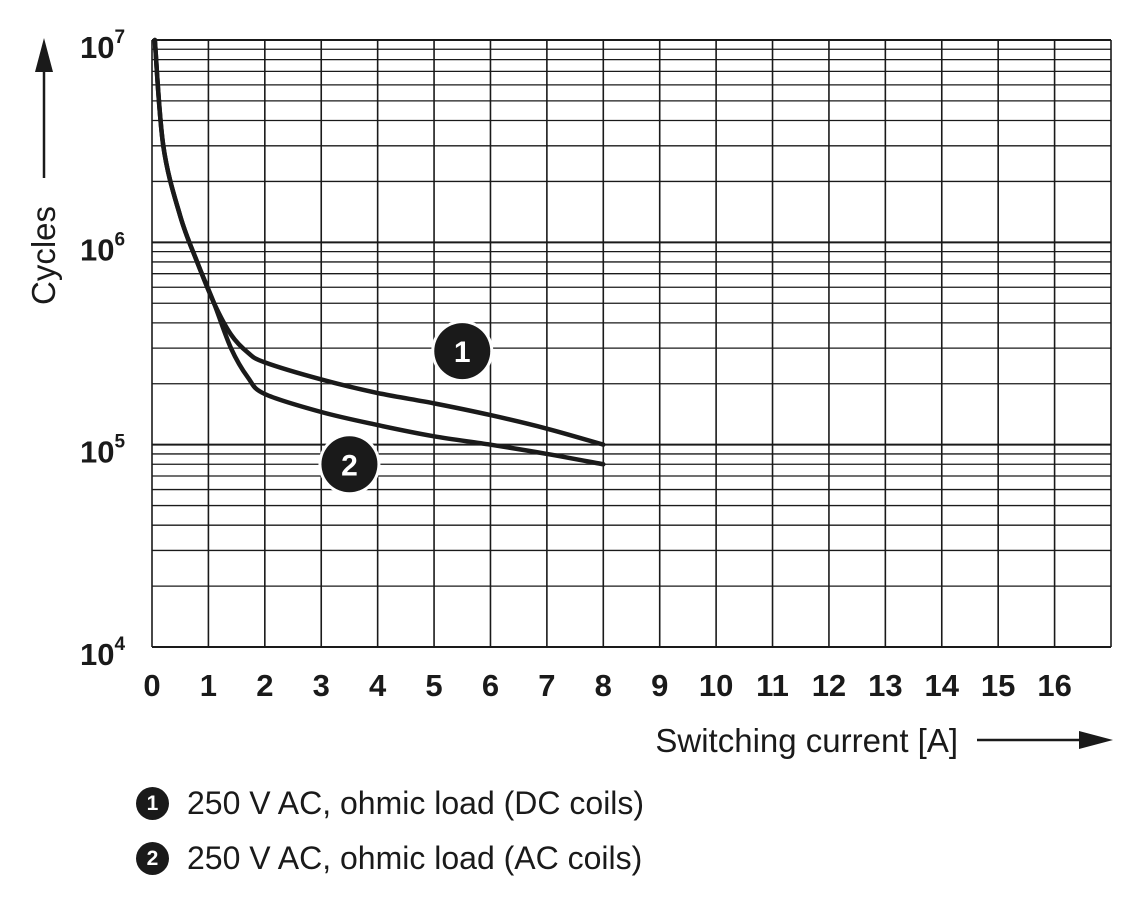 The height and width of the screenshot is (902, 1122). Describe the element at coordinates (152, 858) in the screenshot. I see `legend-badge-2: 2` at that location.